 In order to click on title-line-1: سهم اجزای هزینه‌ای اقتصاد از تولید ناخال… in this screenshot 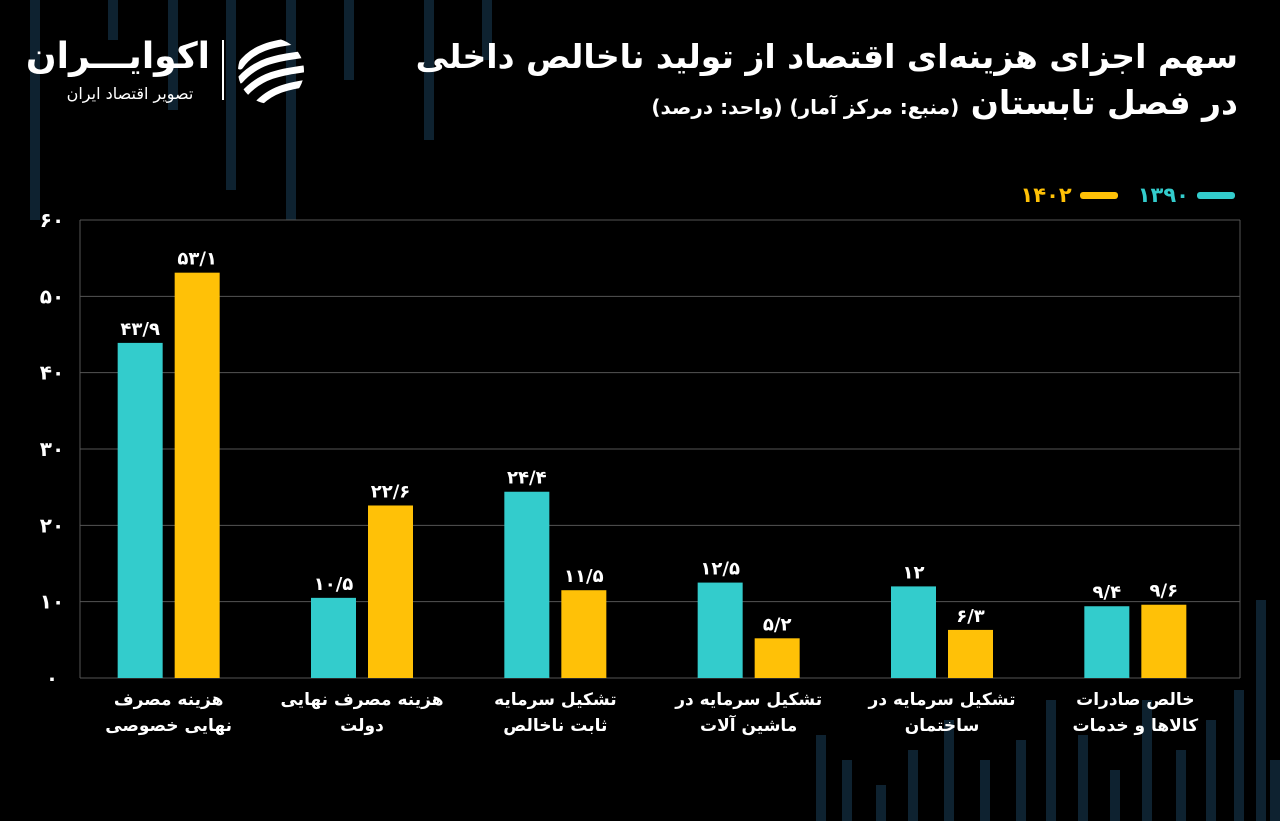, I will do `click(826, 56)`.